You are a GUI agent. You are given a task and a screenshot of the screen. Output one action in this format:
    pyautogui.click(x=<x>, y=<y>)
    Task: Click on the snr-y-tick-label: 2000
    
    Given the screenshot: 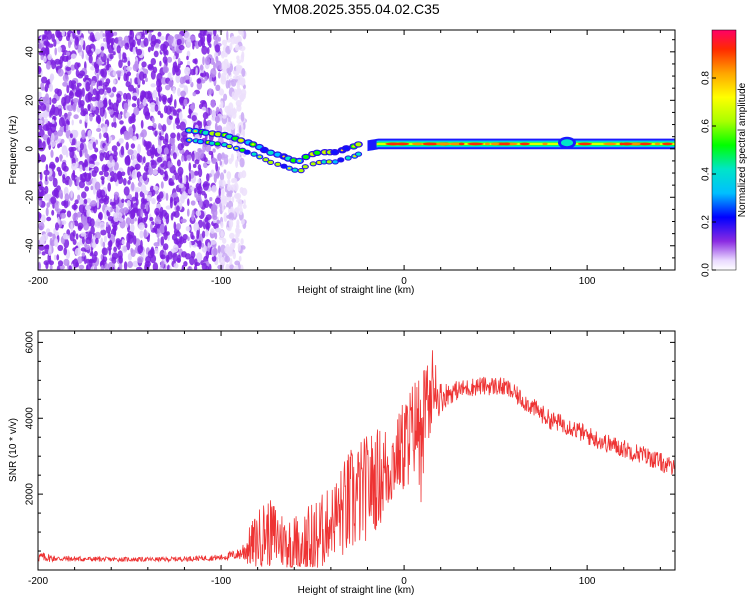 What is the action you would take?
    pyautogui.click(x=30, y=494)
    